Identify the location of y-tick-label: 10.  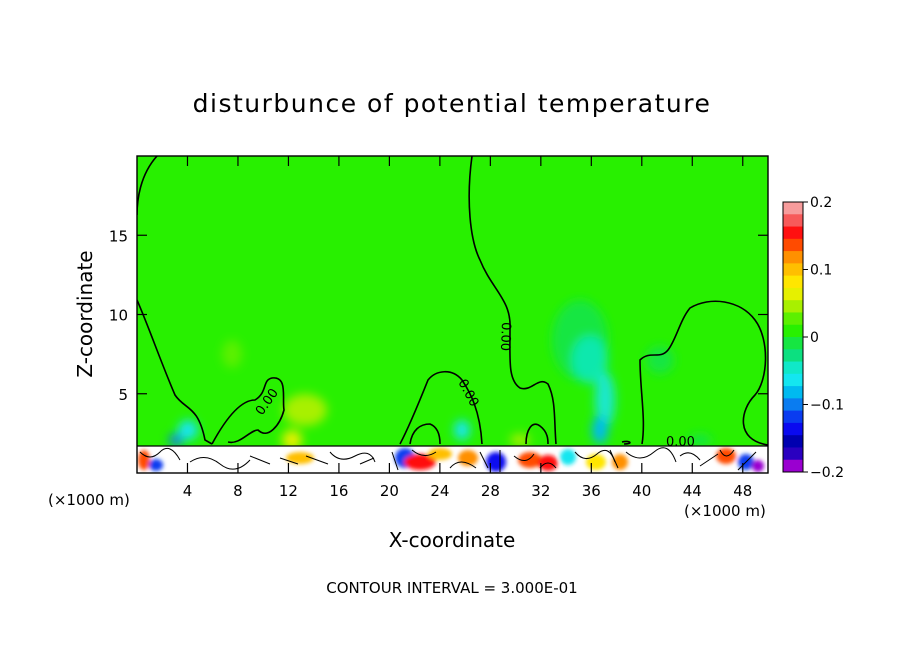
(118, 316).